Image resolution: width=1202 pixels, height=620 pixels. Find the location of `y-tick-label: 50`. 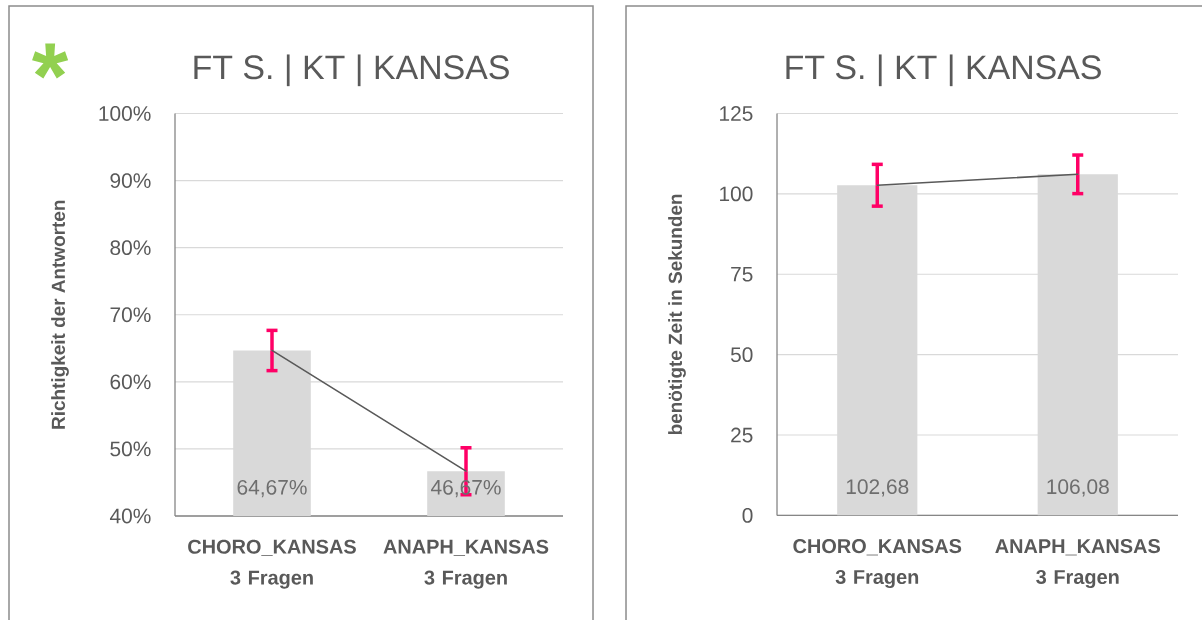

y-tick-label: 50 is located at coordinates (741, 355).